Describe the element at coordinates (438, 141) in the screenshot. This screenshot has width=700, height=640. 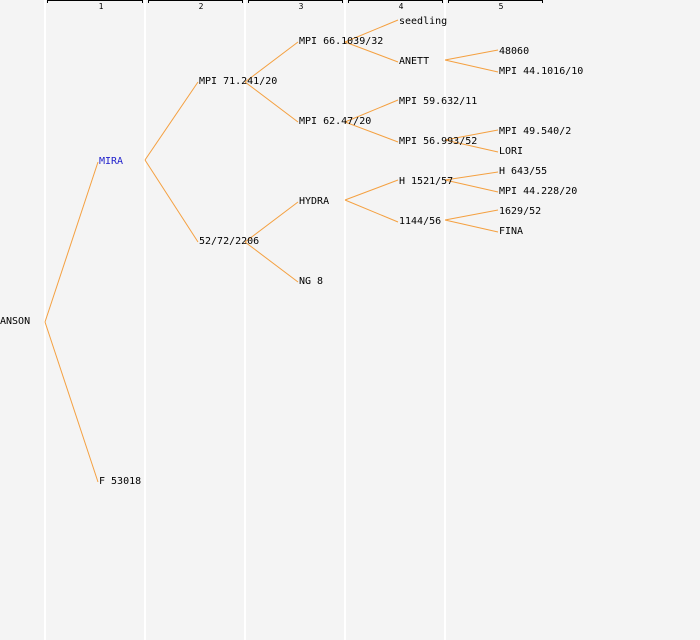
I see `node-ssdd: MPI 56.993/52` at that location.